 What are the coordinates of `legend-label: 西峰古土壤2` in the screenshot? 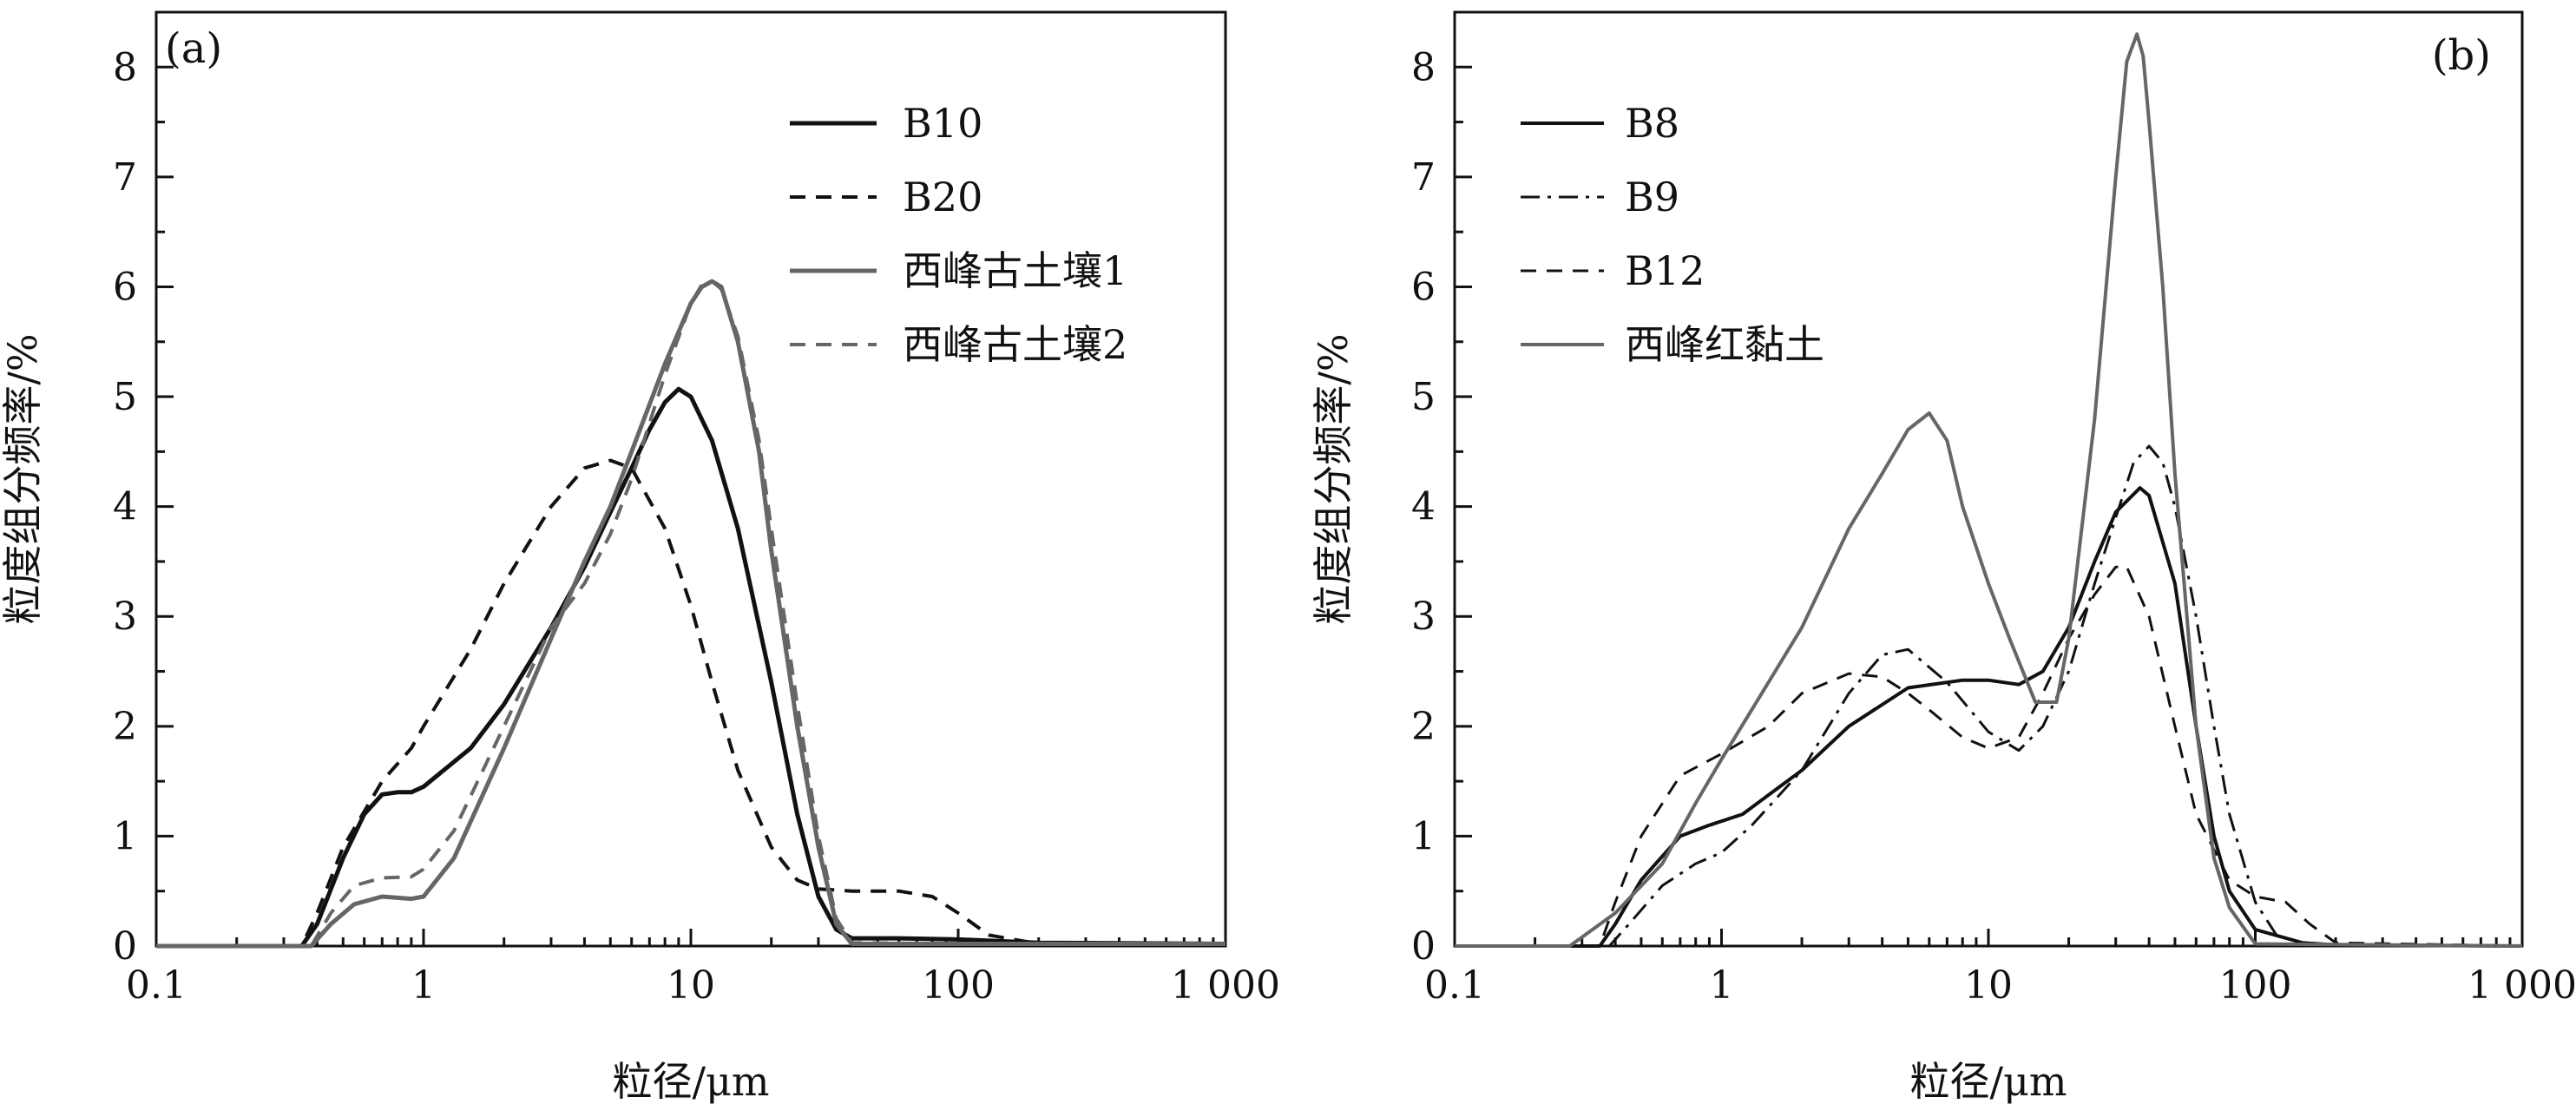 It's located at (1015, 344).